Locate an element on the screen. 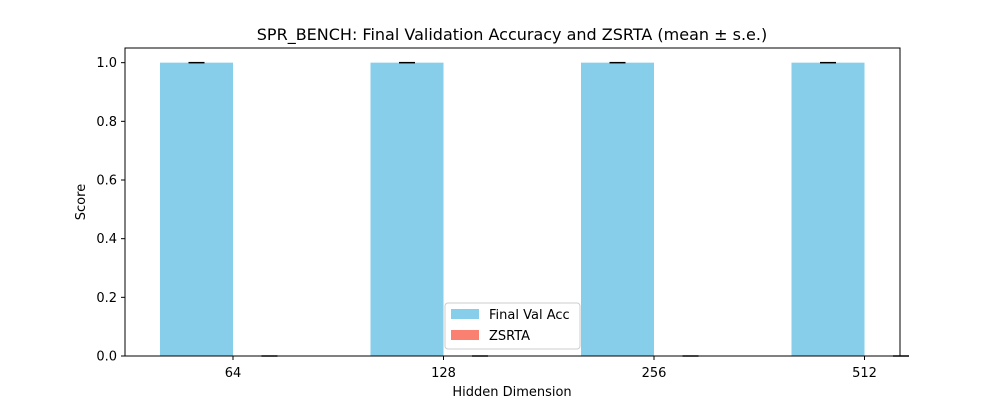 The width and height of the screenshot is (1000, 400). x-tick-label-64: 64 is located at coordinates (233, 373).